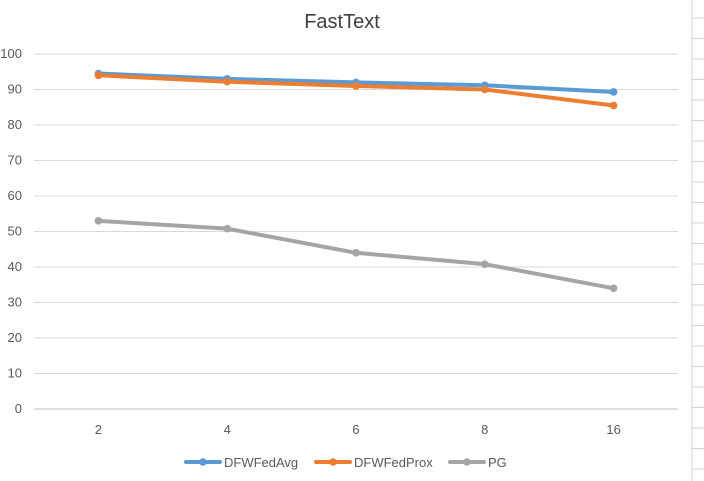 The image size is (704, 481). I want to click on y-tick-label: 70, so click(15, 160).